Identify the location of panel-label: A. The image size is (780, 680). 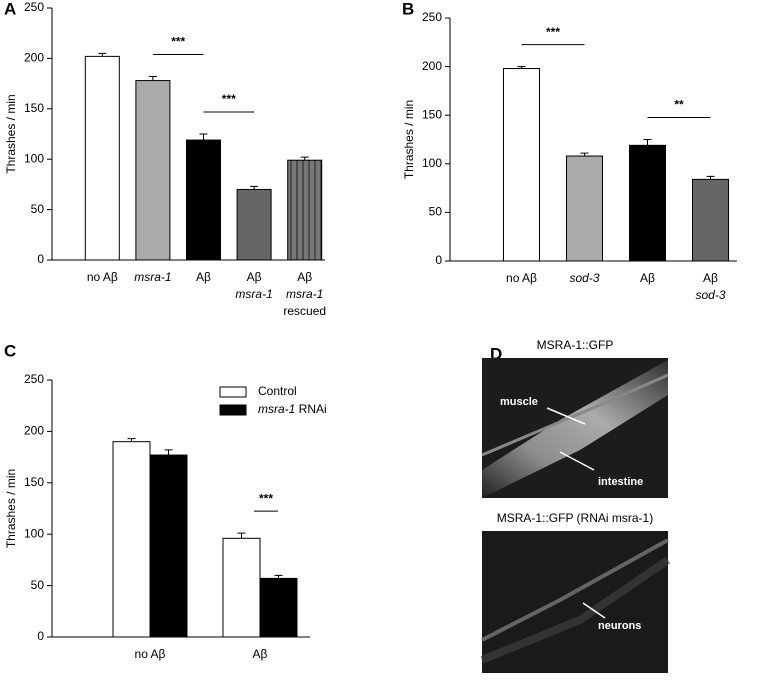
(10, 9).